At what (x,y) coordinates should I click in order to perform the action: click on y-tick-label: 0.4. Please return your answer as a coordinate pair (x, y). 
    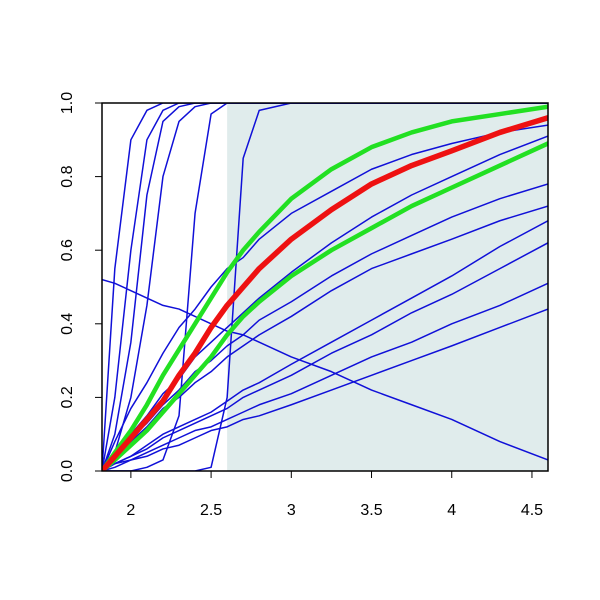
    Looking at the image, I should click on (67, 324).